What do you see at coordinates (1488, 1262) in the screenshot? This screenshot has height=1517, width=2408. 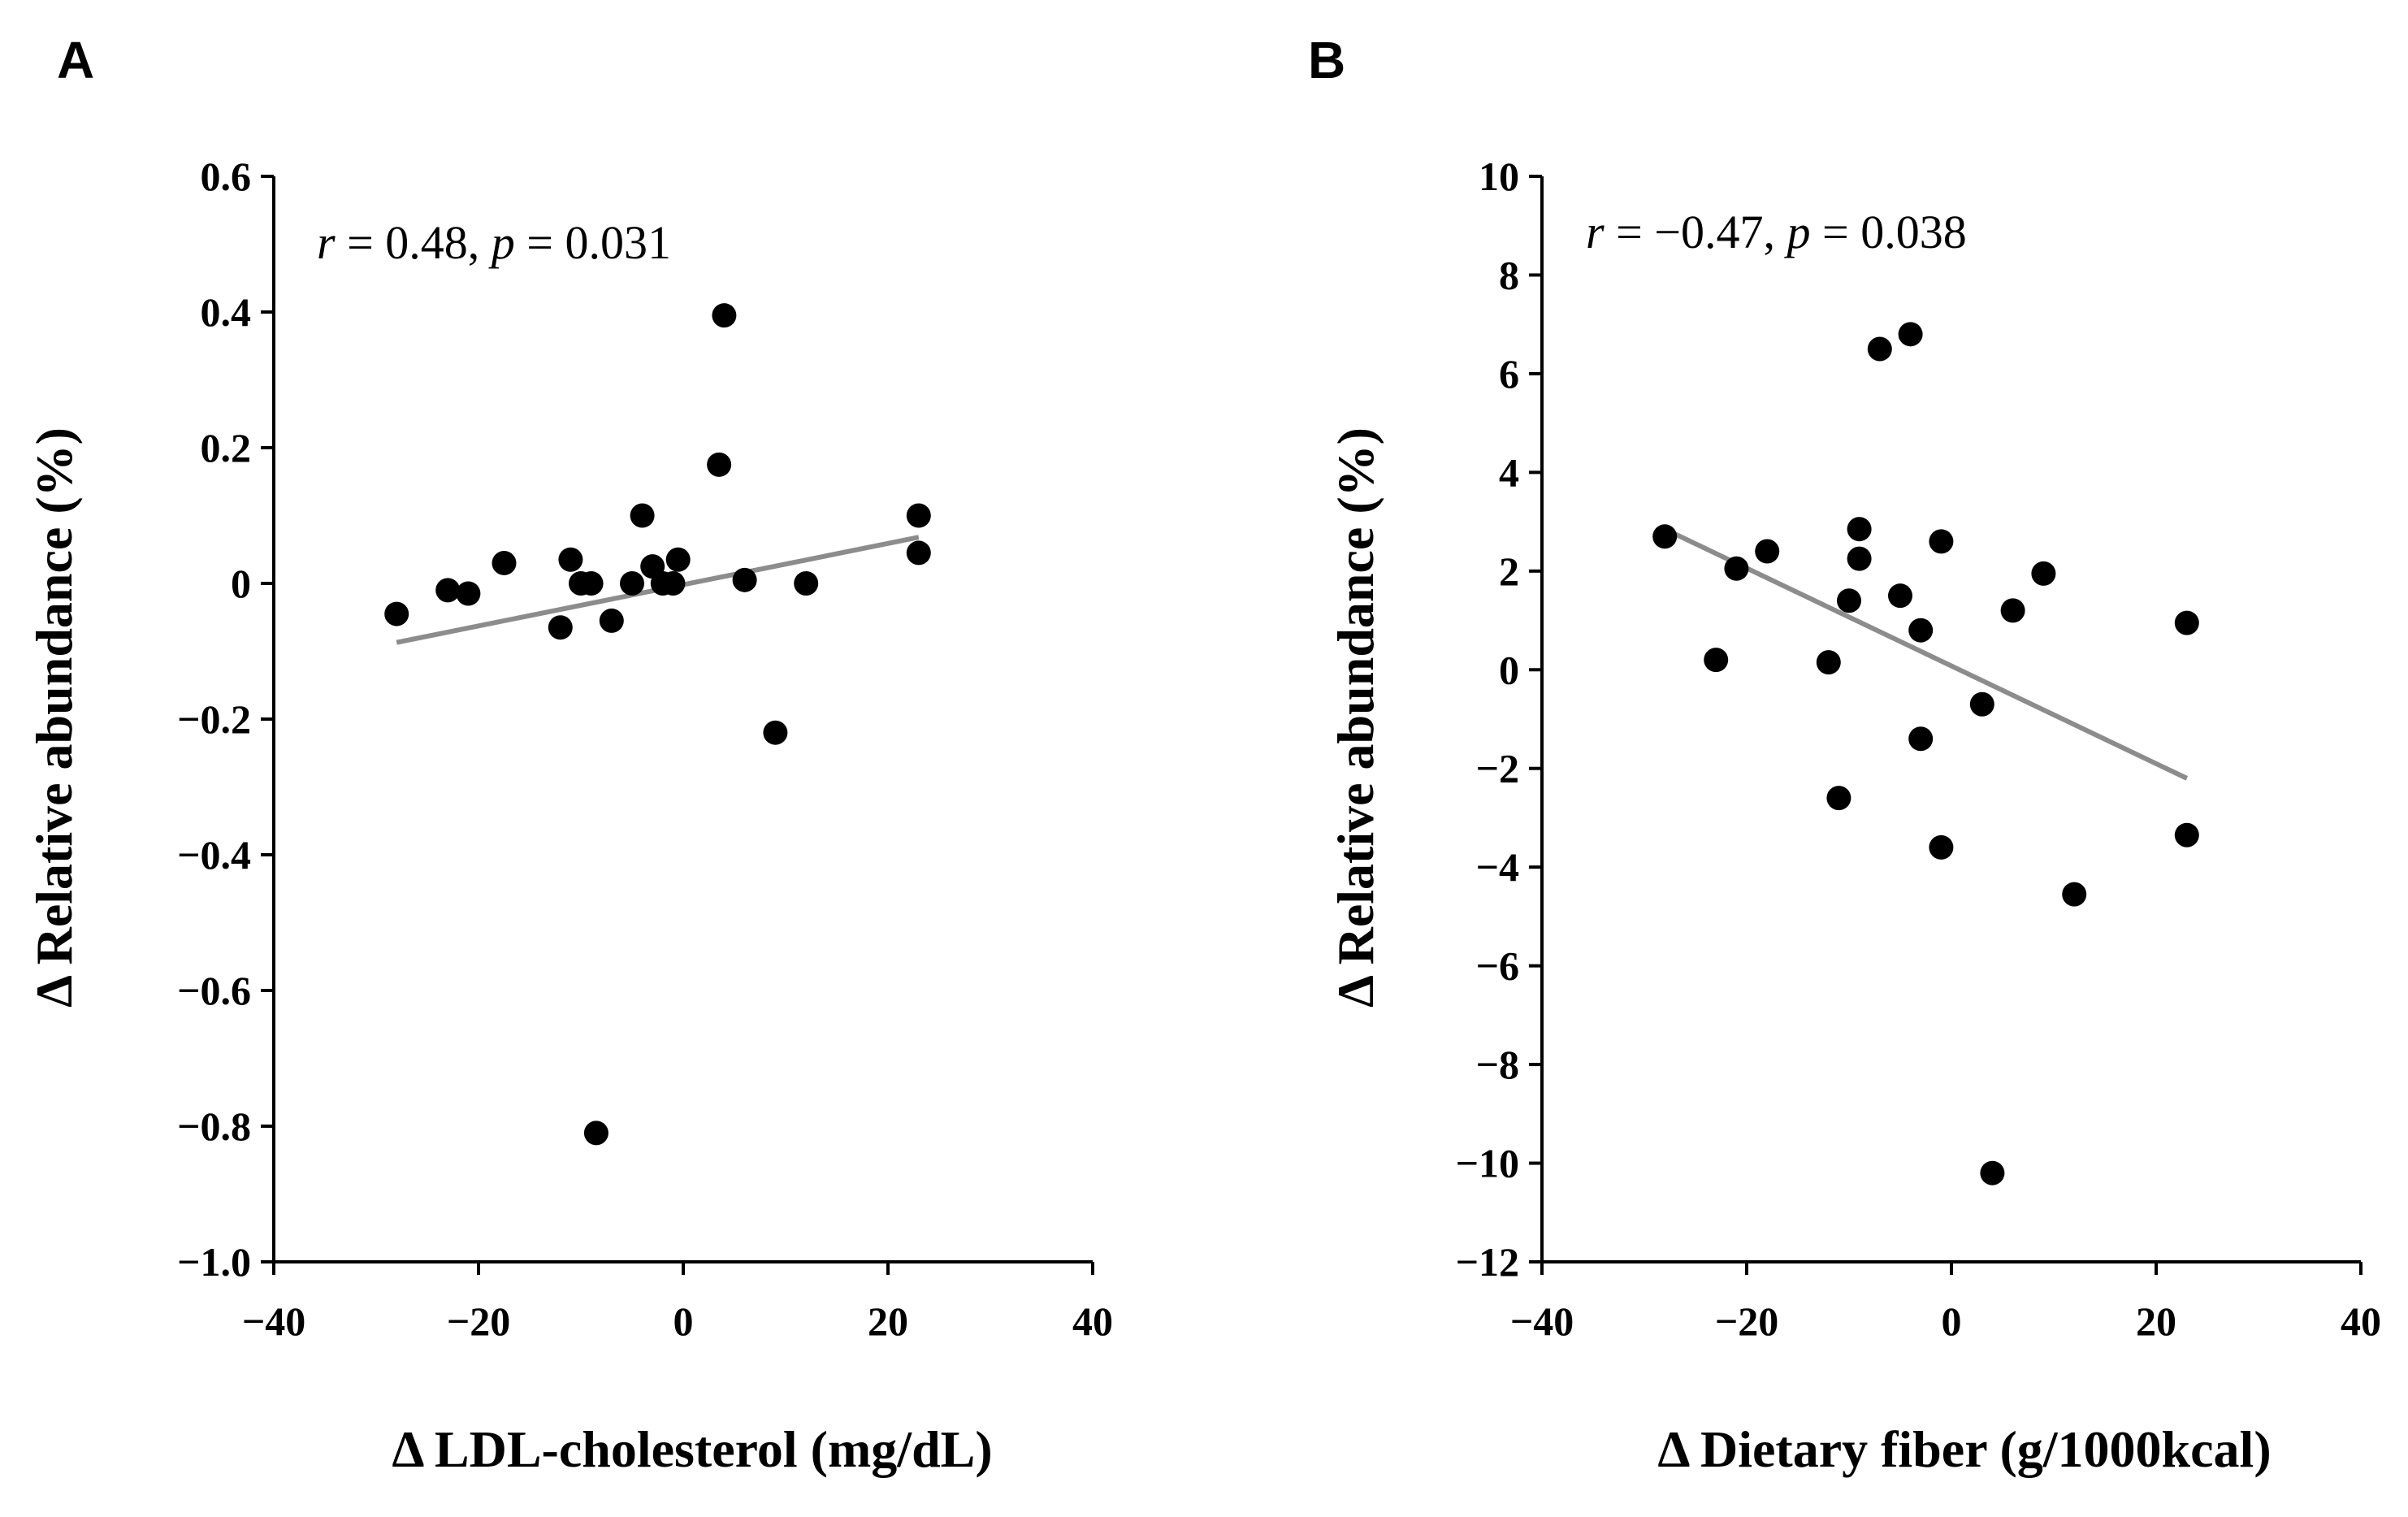 I see `y-tick-label: −12` at bounding box center [1488, 1262].